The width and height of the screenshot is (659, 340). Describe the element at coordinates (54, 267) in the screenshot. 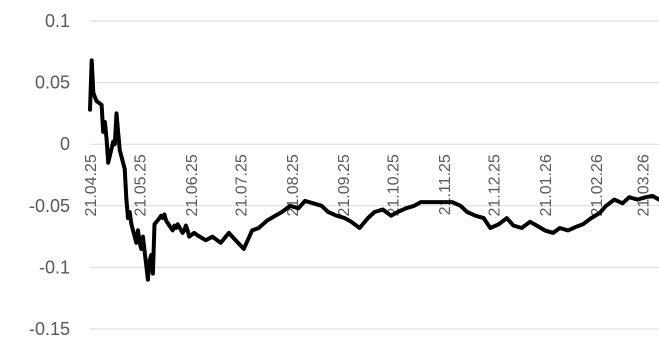

I see `y-tick-label: -0.1` at that location.